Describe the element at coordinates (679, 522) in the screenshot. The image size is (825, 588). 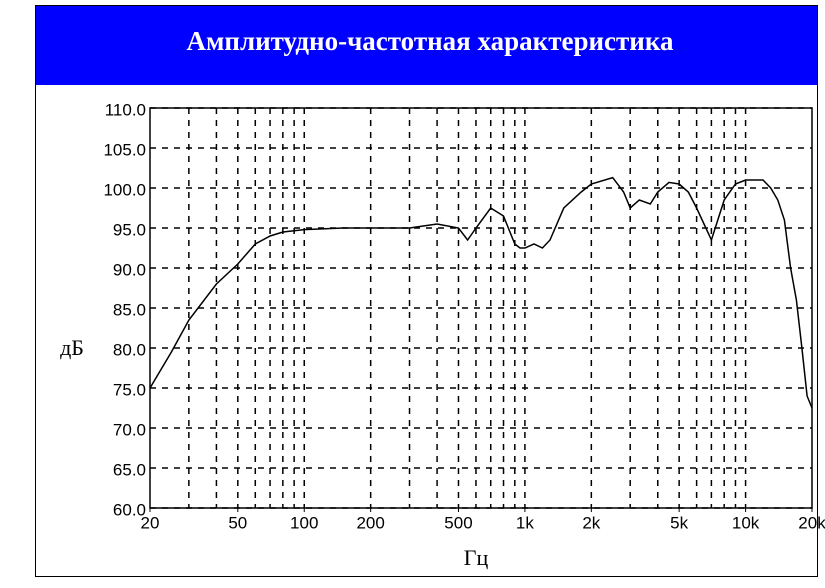
I see `x-tick-label: 5k` at that location.